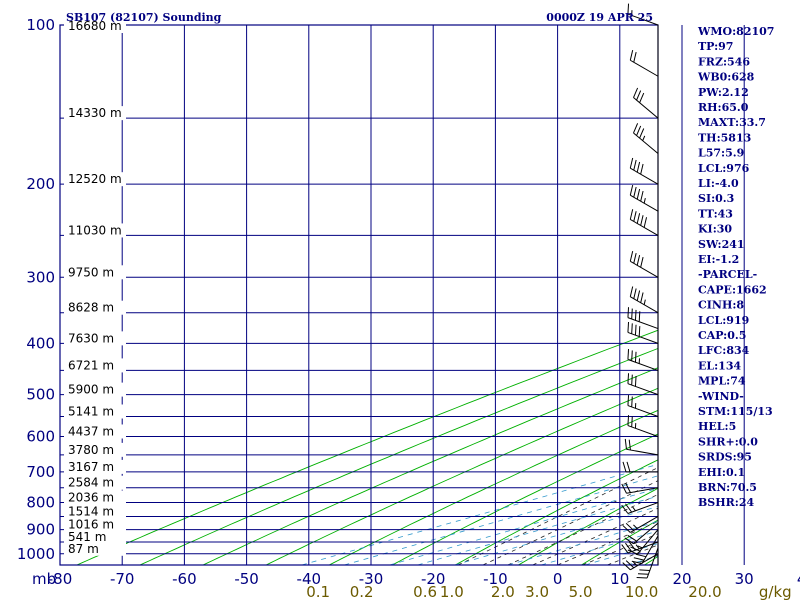  I want to click on height-label: 4437 m, so click(91, 431).